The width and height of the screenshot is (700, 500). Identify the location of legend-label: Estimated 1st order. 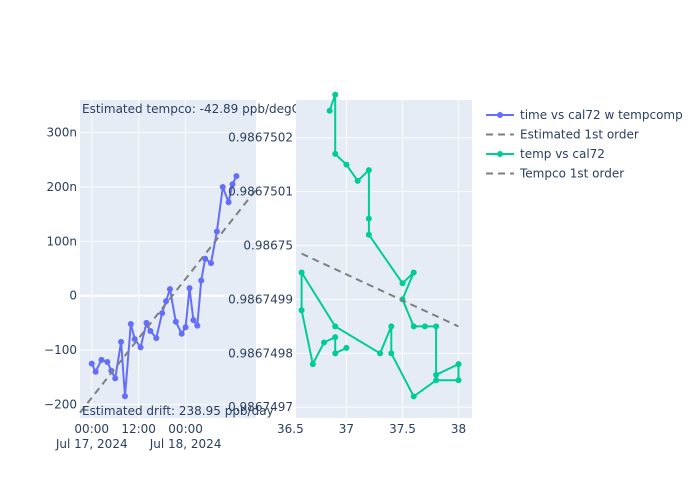
(579, 135).